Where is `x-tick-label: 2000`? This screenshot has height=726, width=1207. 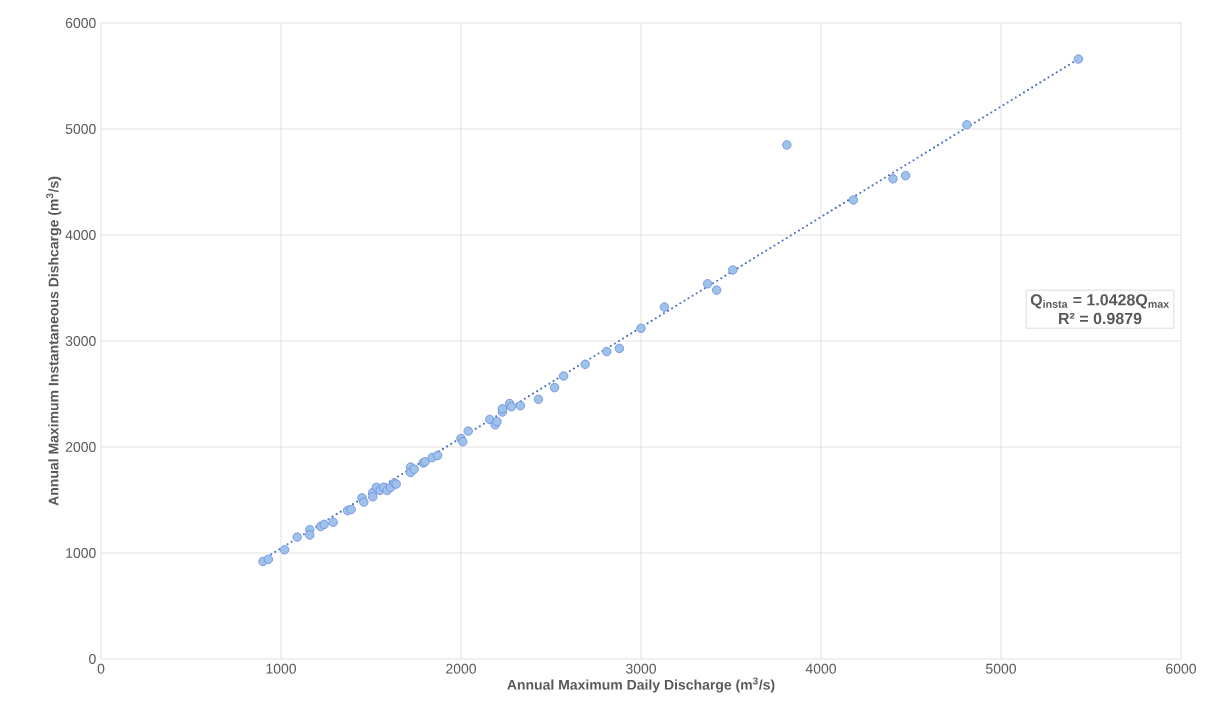
x-tick-label: 2000 is located at coordinates (461, 668).